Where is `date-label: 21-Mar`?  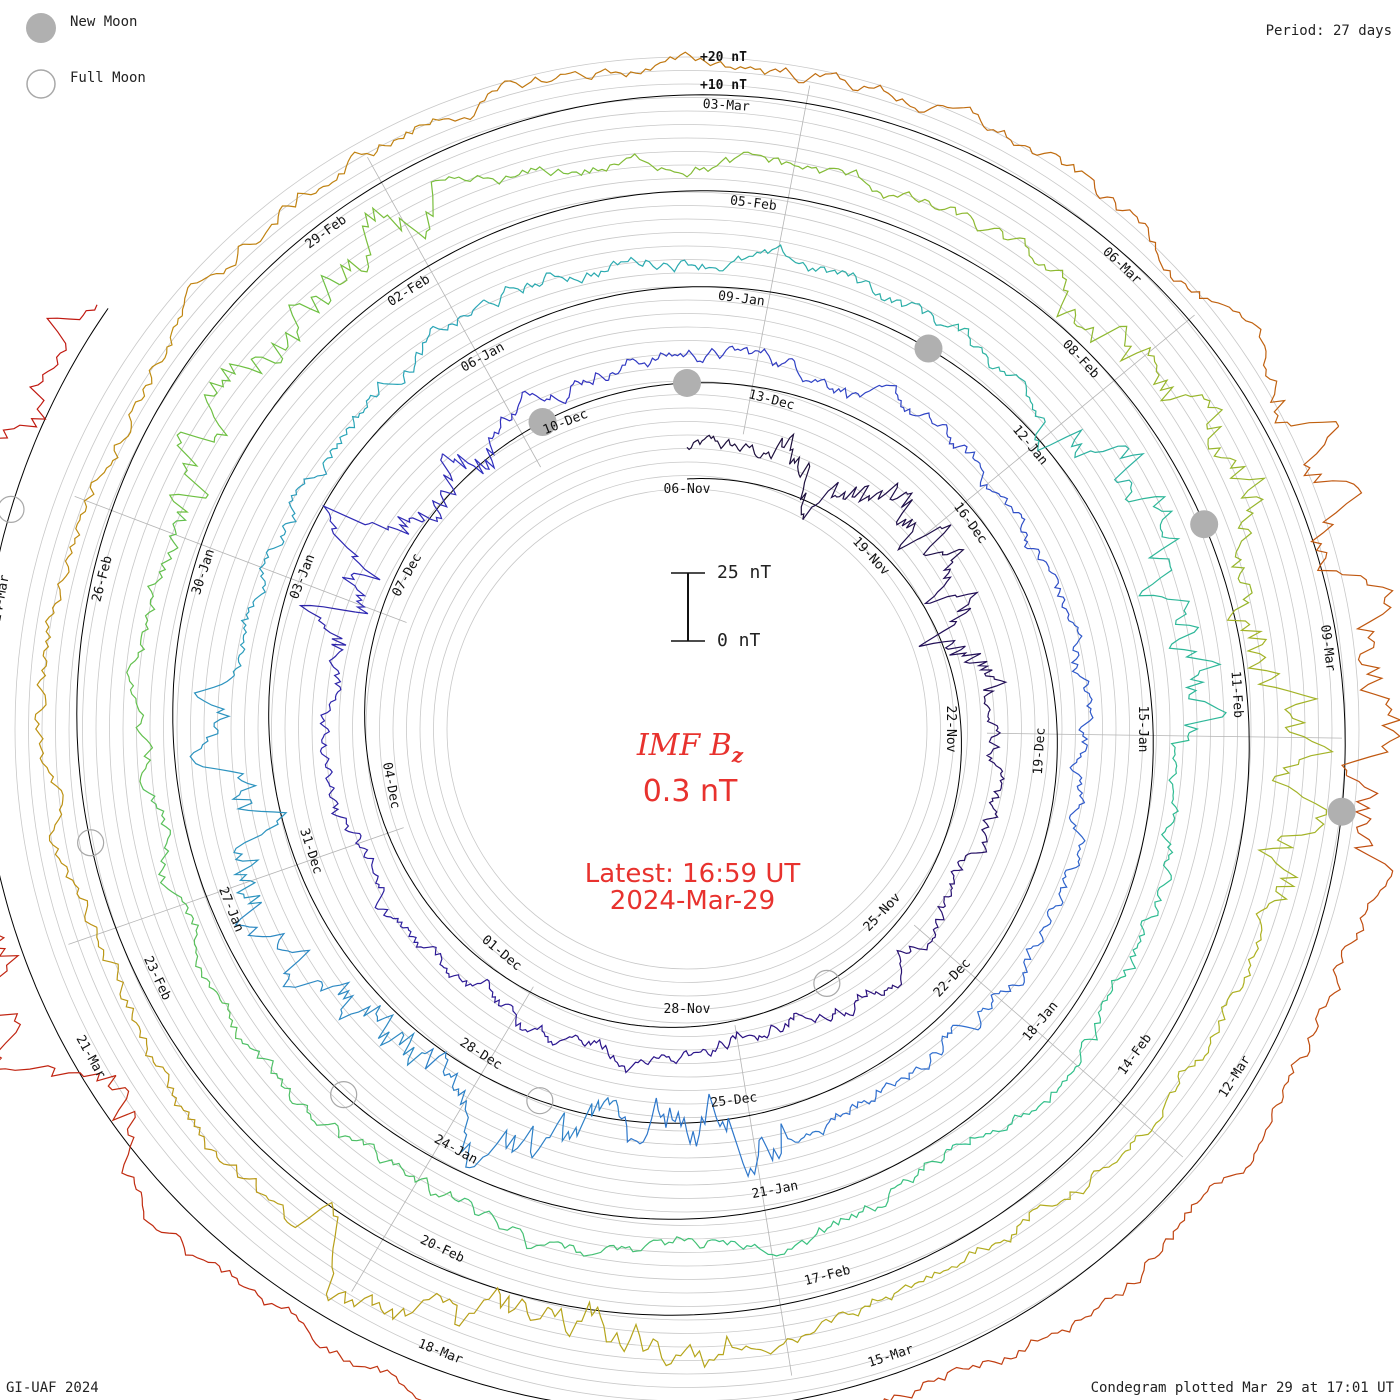
date-label: 21-Mar is located at coordinates (90, 1057).